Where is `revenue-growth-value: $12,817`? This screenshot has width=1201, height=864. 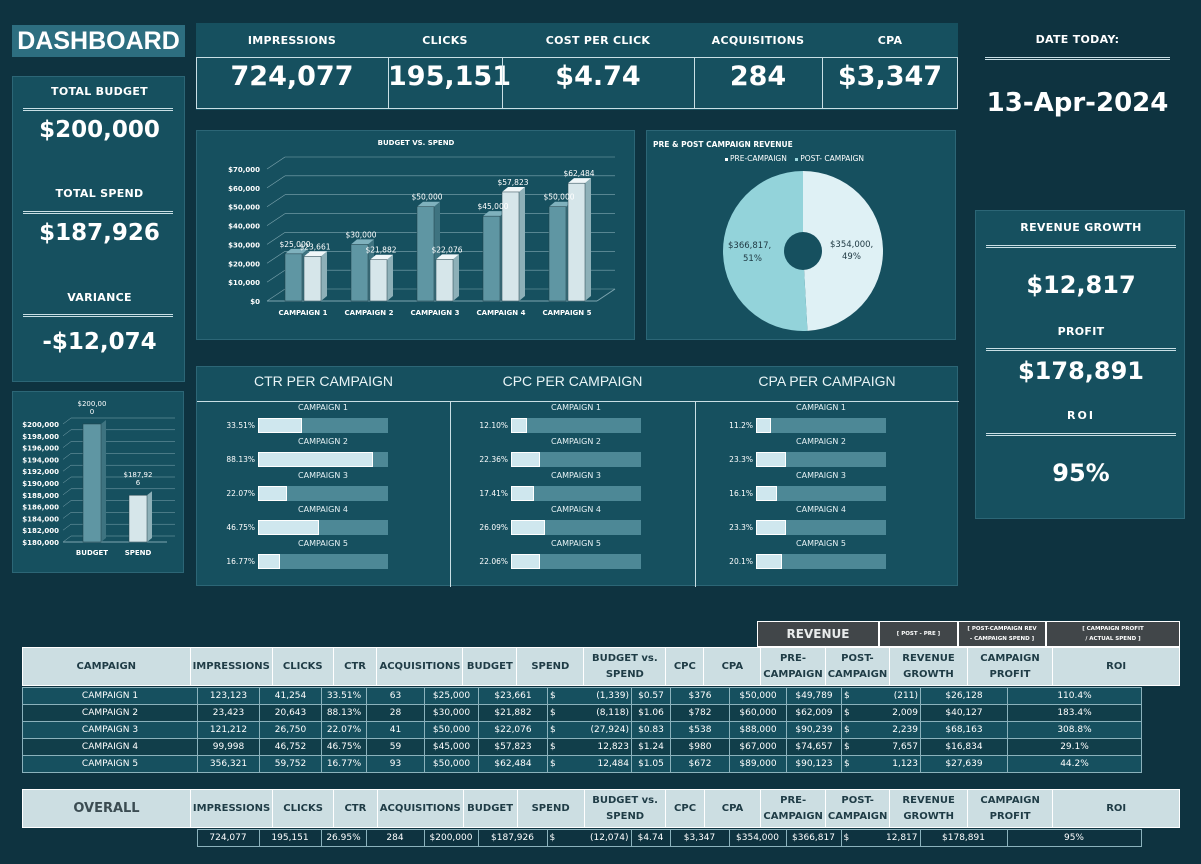
revenue-growth-value: $12,817 is located at coordinates (1081, 285).